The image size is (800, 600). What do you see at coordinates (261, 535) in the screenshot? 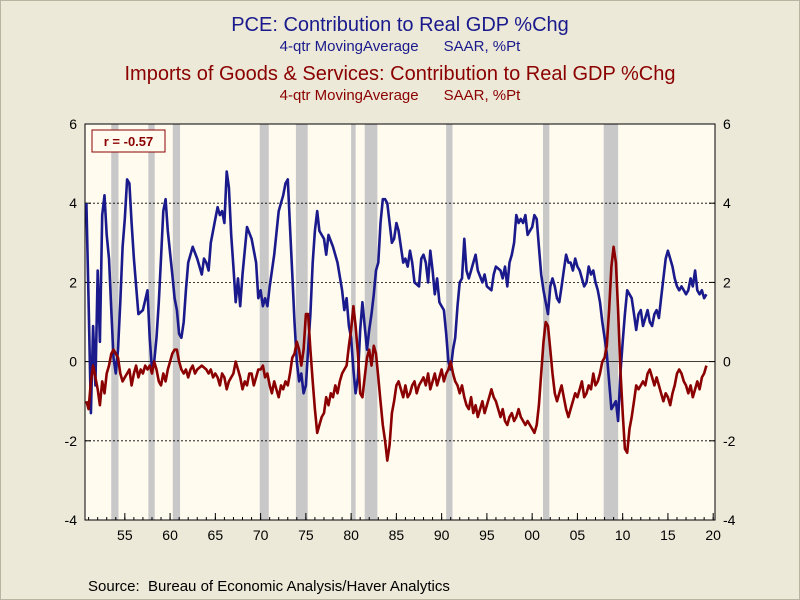
I see `x-tick-label: 70` at bounding box center [261, 535].